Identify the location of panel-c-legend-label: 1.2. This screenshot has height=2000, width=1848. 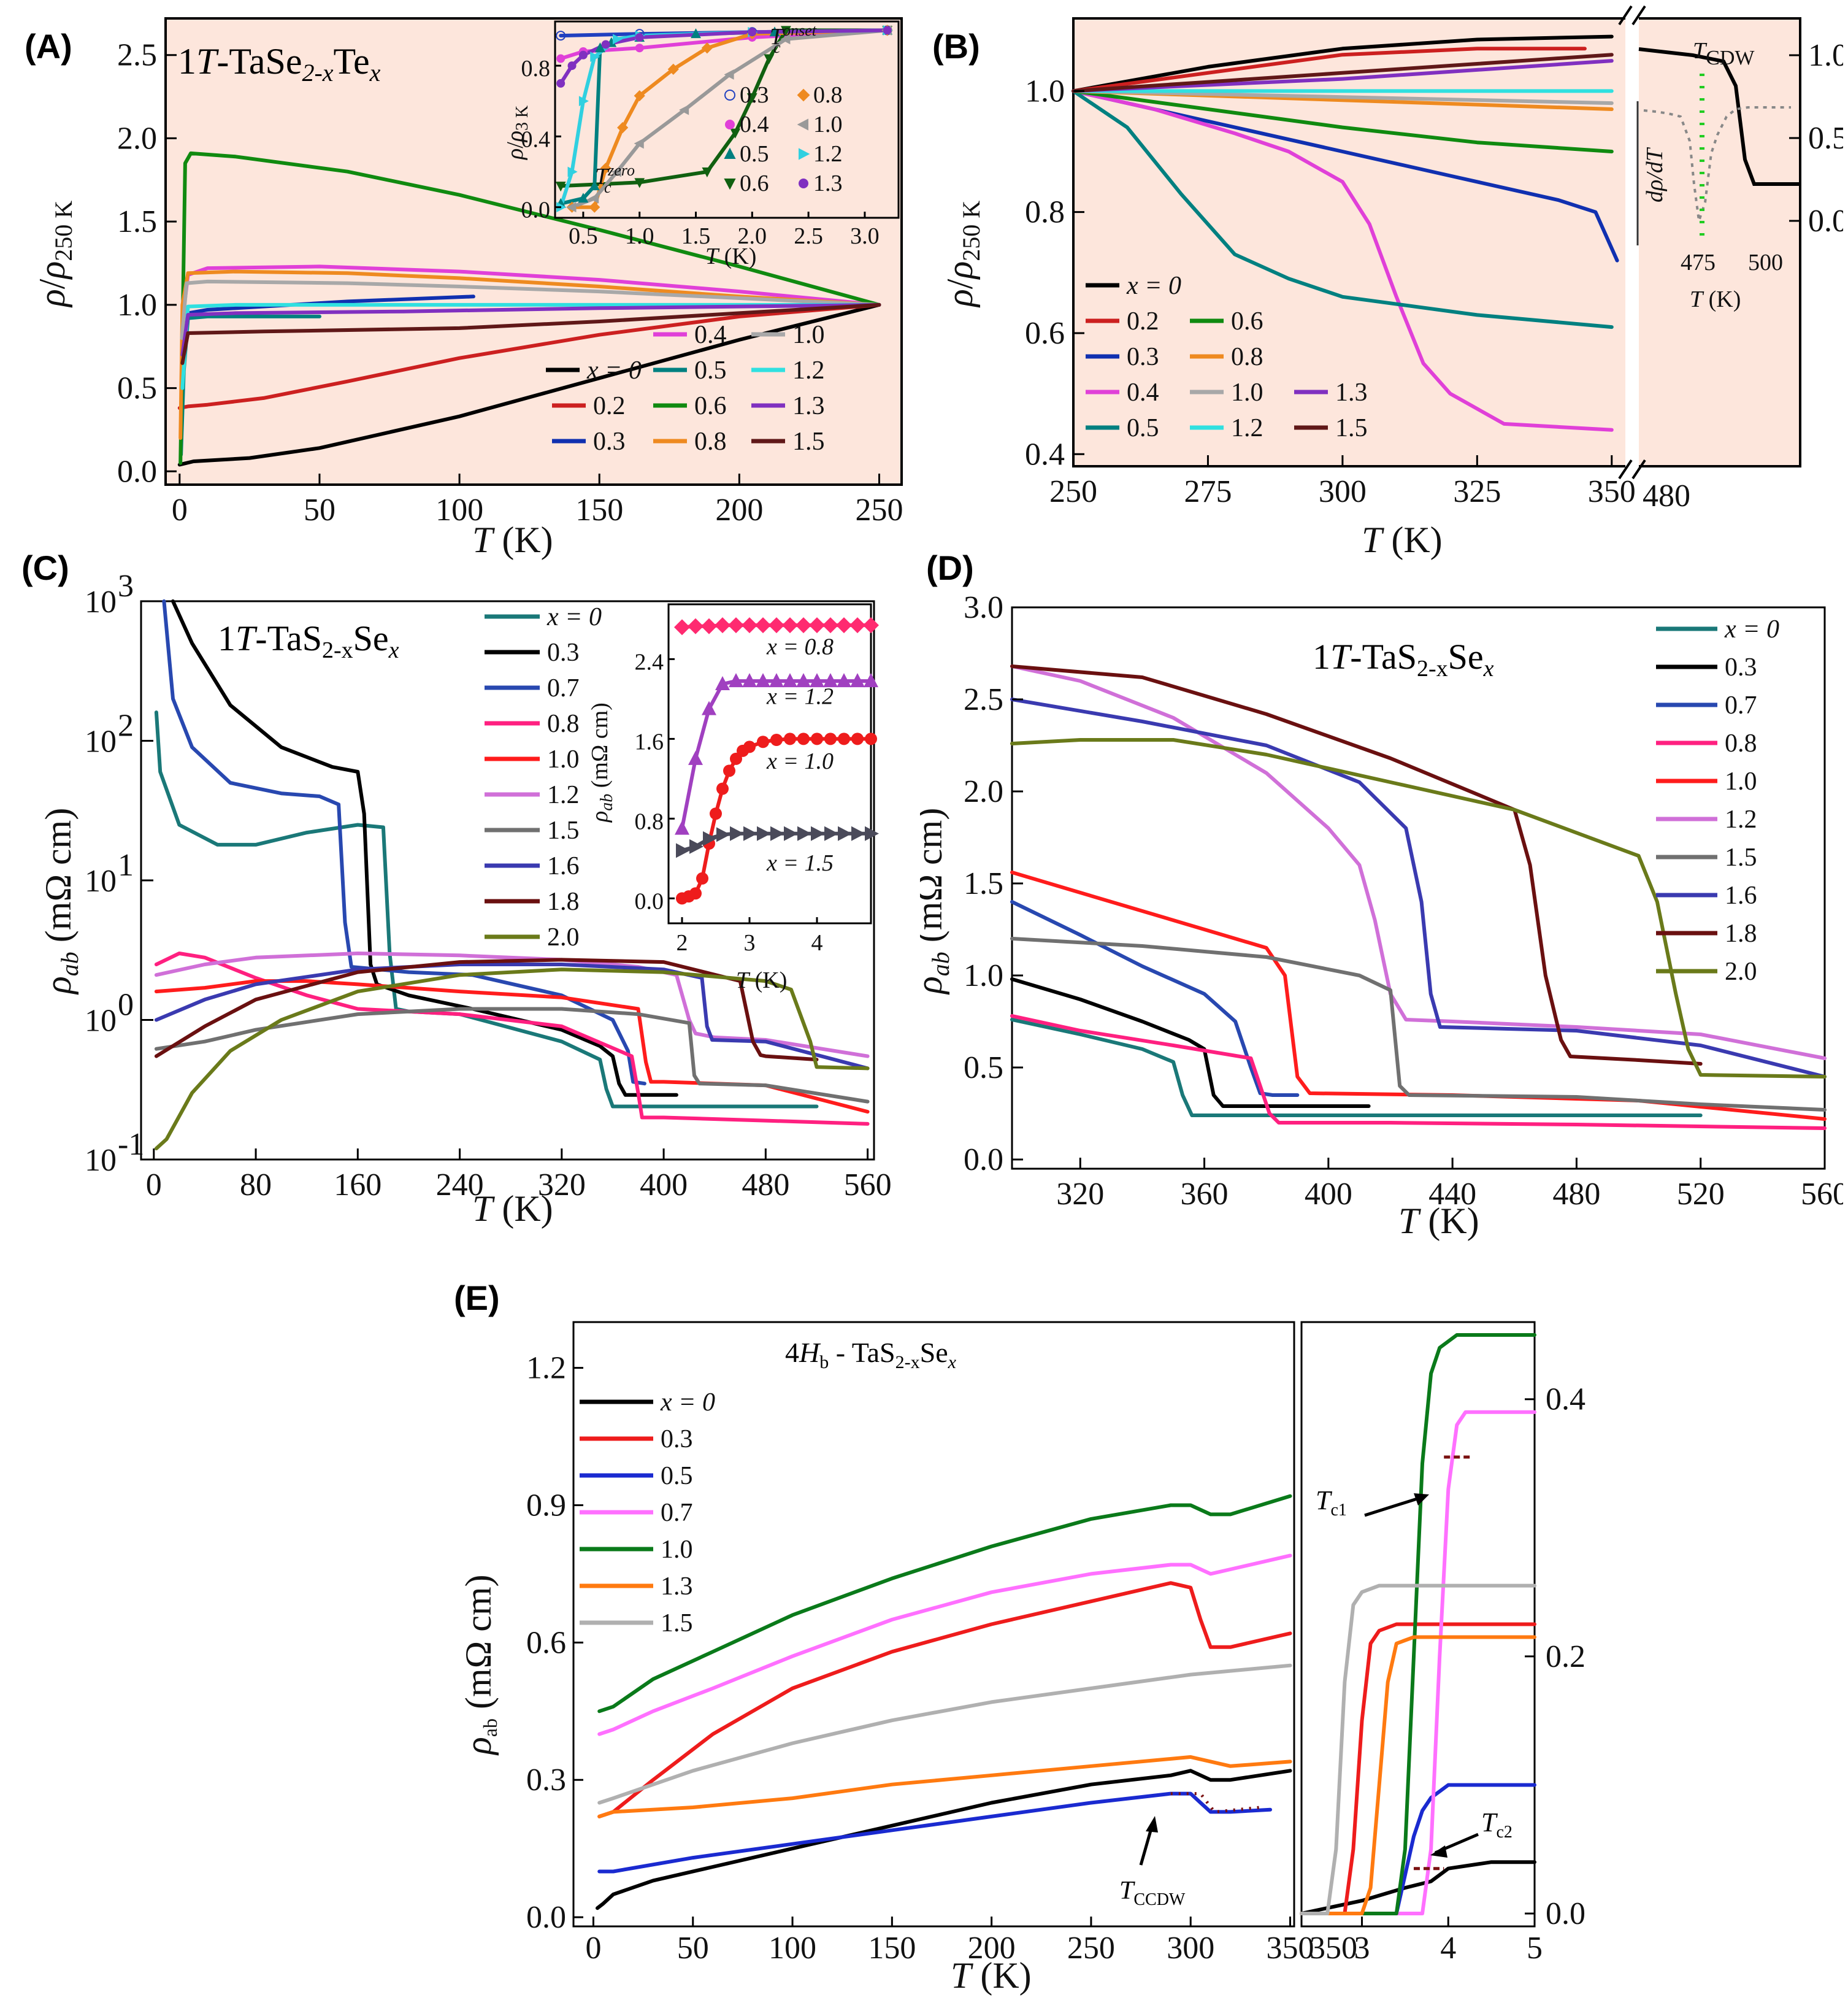
(563, 795).